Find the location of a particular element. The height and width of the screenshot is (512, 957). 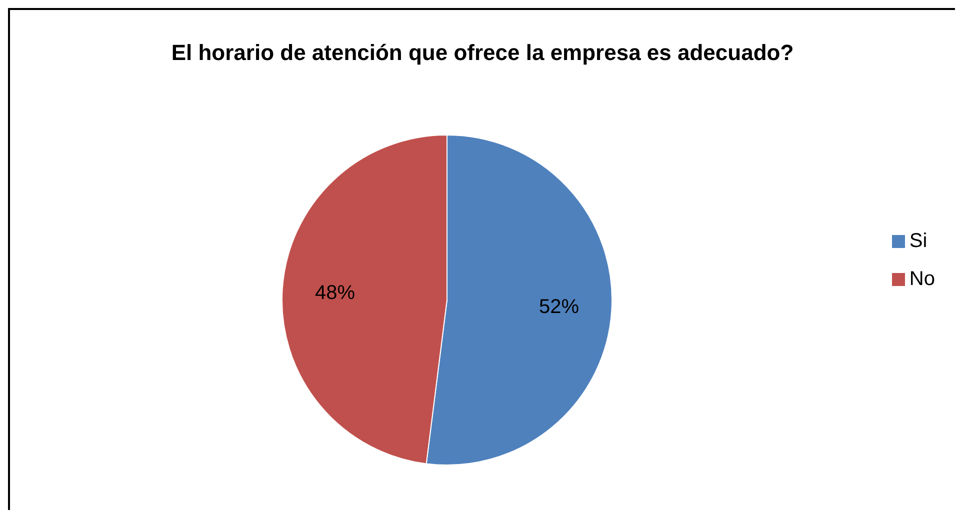

legend-label: No is located at coordinates (922, 279).